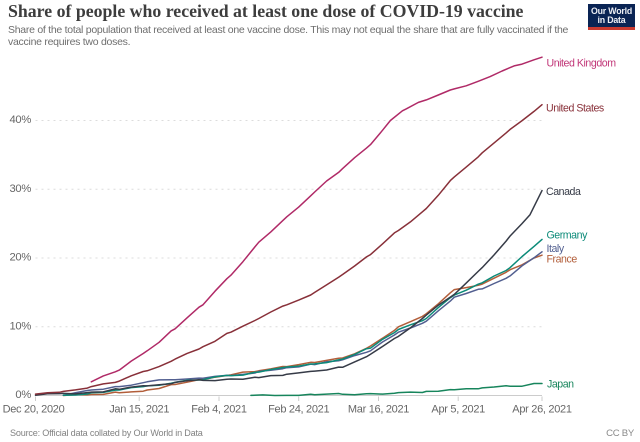  Describe the element at coordinates (575, 108) in the screenshot. I see `svg-text: United States` at that location.